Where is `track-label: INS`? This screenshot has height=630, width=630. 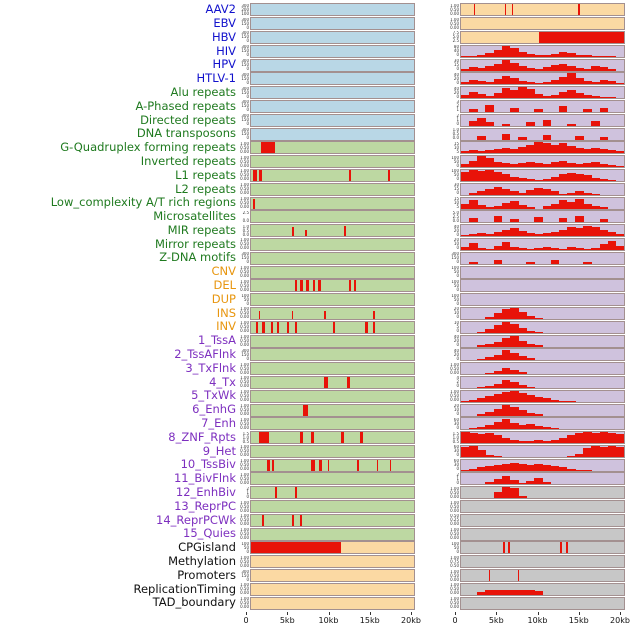 track-label: INS is located at coordinates (226, 312).